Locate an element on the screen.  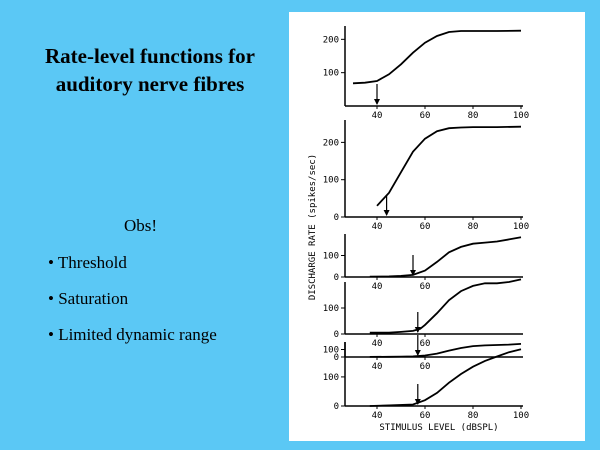
panel-3-rate-curve is located at coordinates (445, 306).